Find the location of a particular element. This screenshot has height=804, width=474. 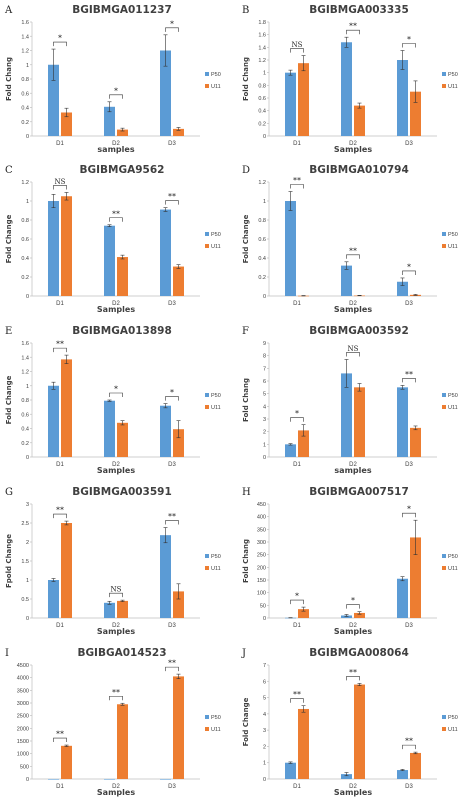

y-tick-label: 2500 is located at coordinates (23, 717).